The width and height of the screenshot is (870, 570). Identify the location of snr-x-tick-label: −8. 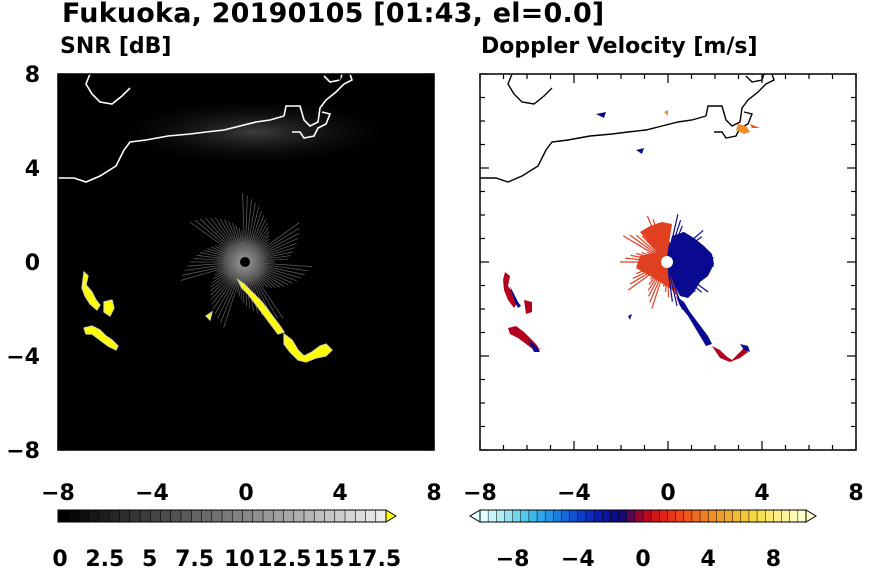
(58, 493).